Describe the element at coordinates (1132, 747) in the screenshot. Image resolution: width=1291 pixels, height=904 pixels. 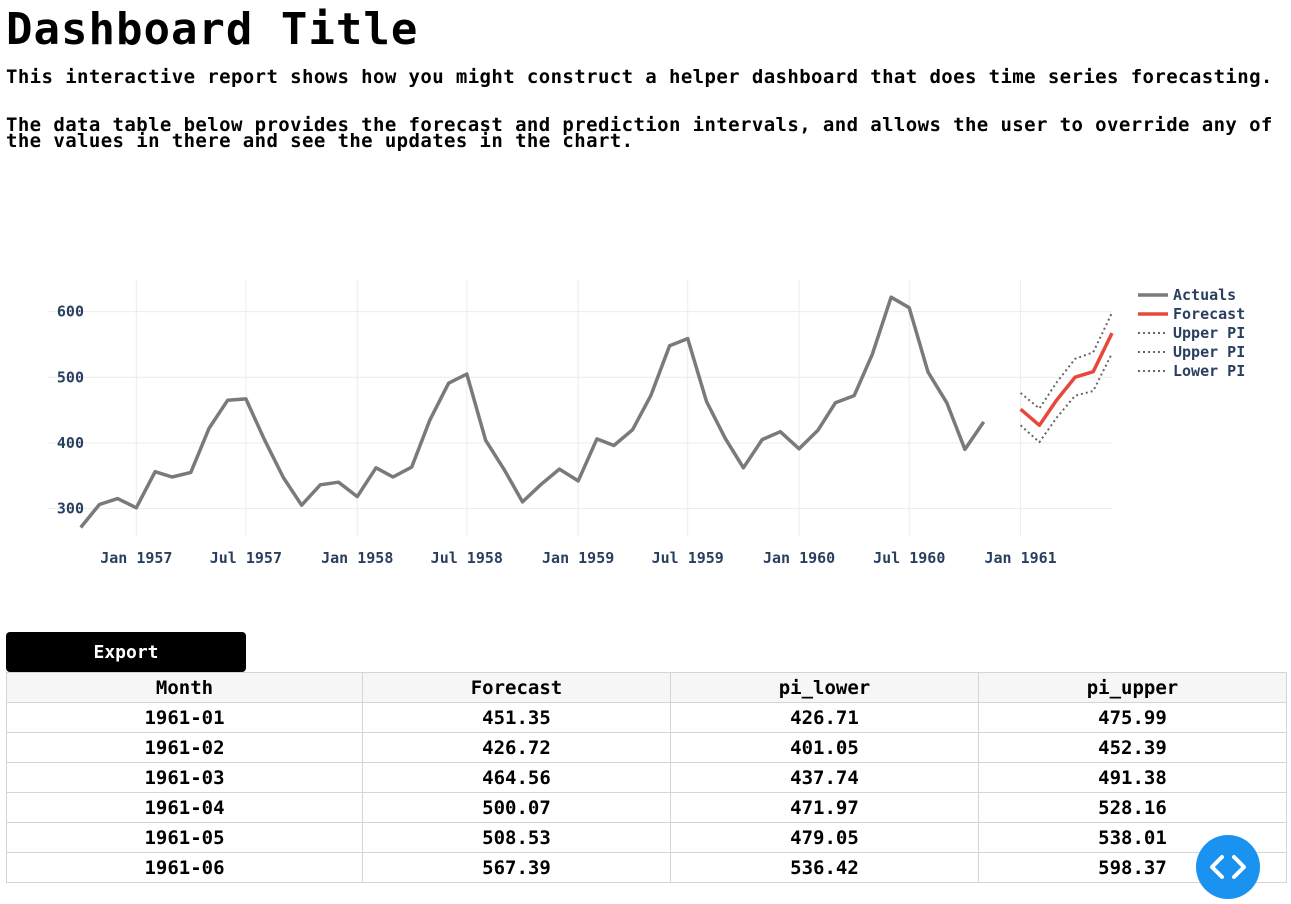
I see `table-cell-pi-upper: 452.39` at that location.